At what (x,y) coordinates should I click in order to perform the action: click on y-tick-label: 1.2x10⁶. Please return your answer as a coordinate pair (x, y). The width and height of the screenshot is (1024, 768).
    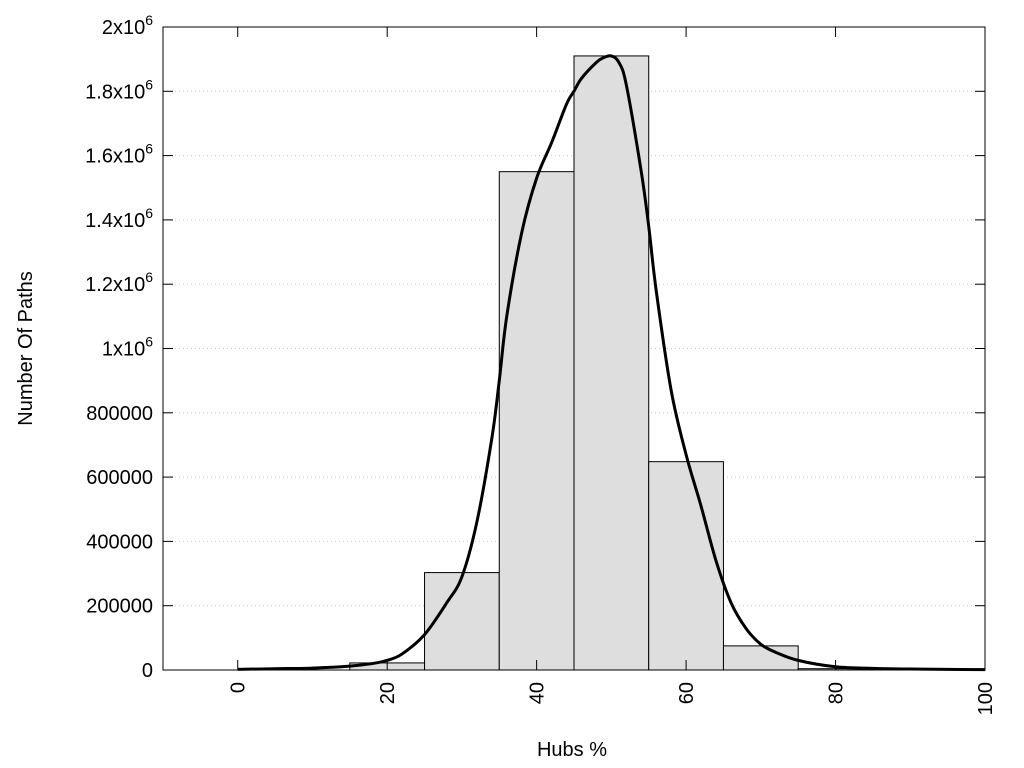
    Looking at the image, I should click on (119, 282).